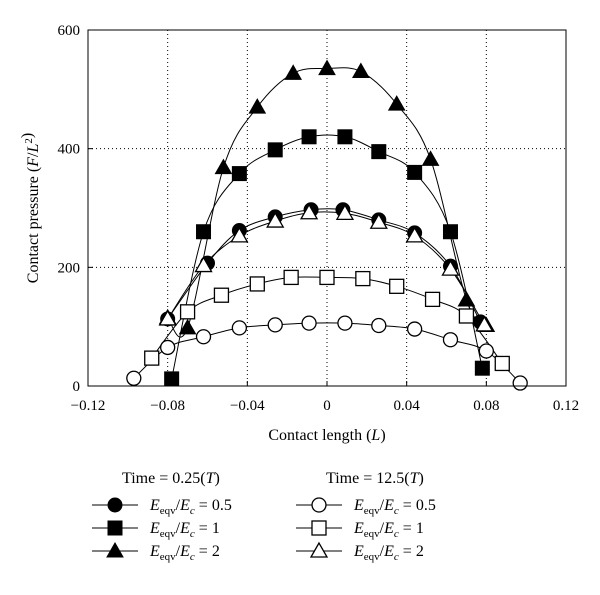 Image resolution: width=600 pixels, height=595 pixels. Describe the element at coordinates (69, 150) in the screenshot. I see `y-tick-label: 400` at that location.